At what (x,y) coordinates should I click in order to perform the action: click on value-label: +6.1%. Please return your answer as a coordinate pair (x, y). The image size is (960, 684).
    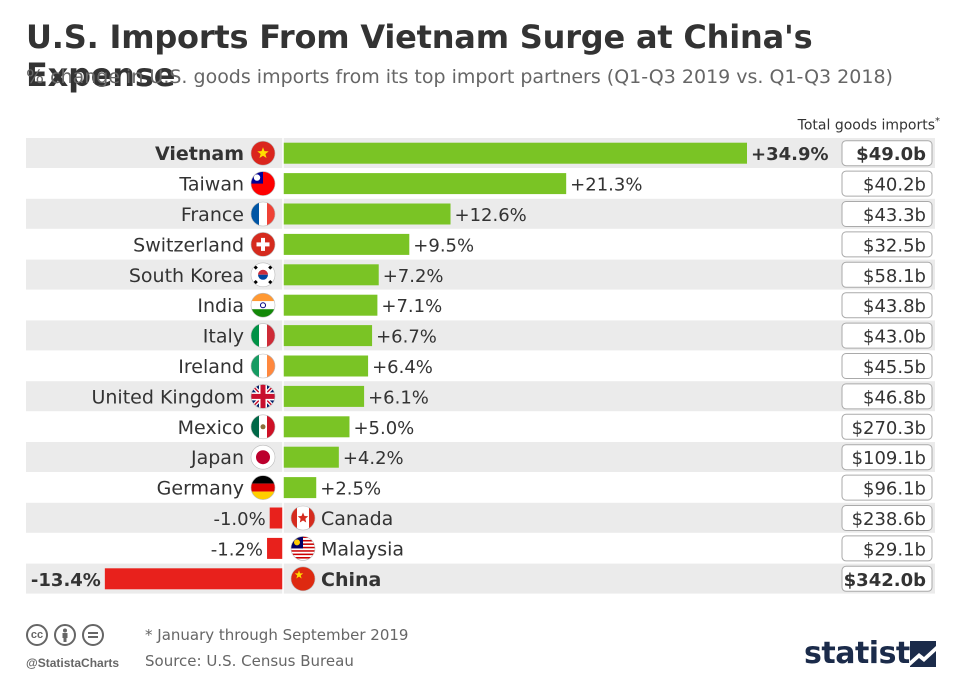
    Looking at the image, I should click on (398, 397).